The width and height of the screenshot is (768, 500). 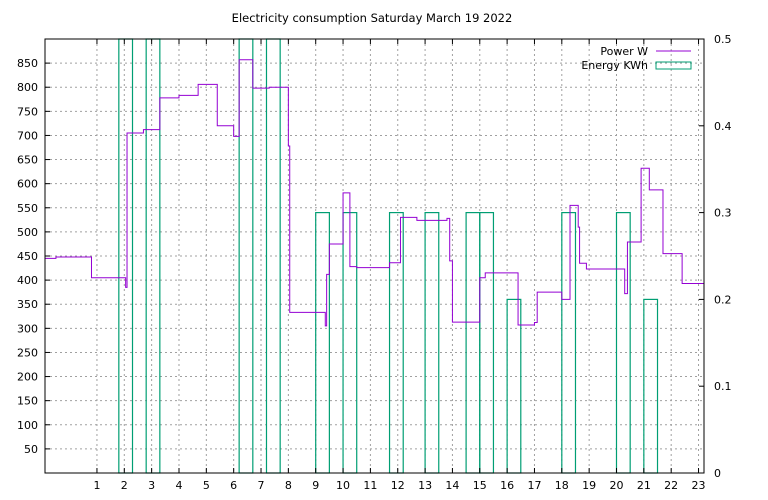 I want to click on x-tick-label: 17, so click(x=534, y=485).